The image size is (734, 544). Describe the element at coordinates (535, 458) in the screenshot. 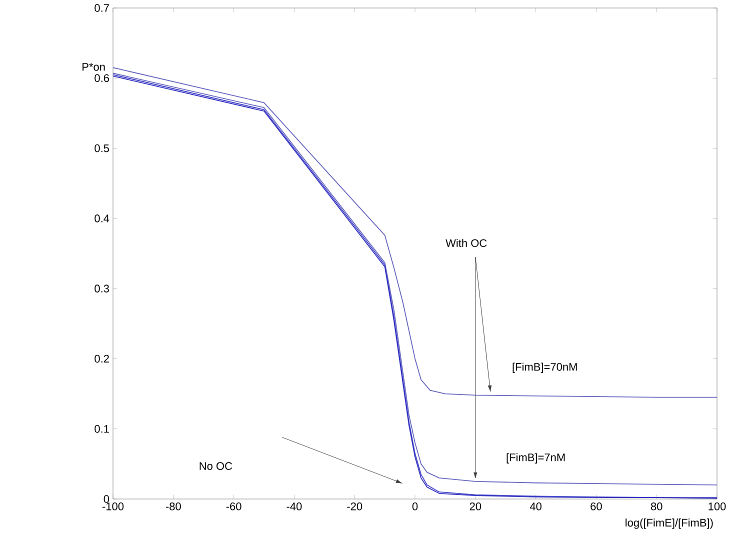

I see `annotation: [FimB]=7nM` at that location.